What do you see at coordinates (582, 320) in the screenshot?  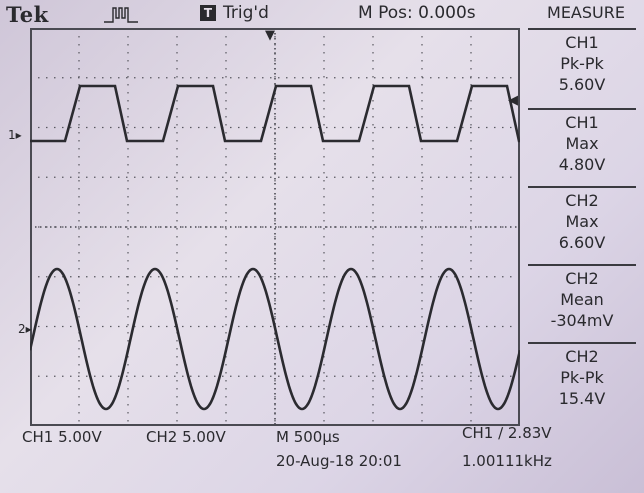 I see `measure-value: -304mV` at bounding box center [582, 320].